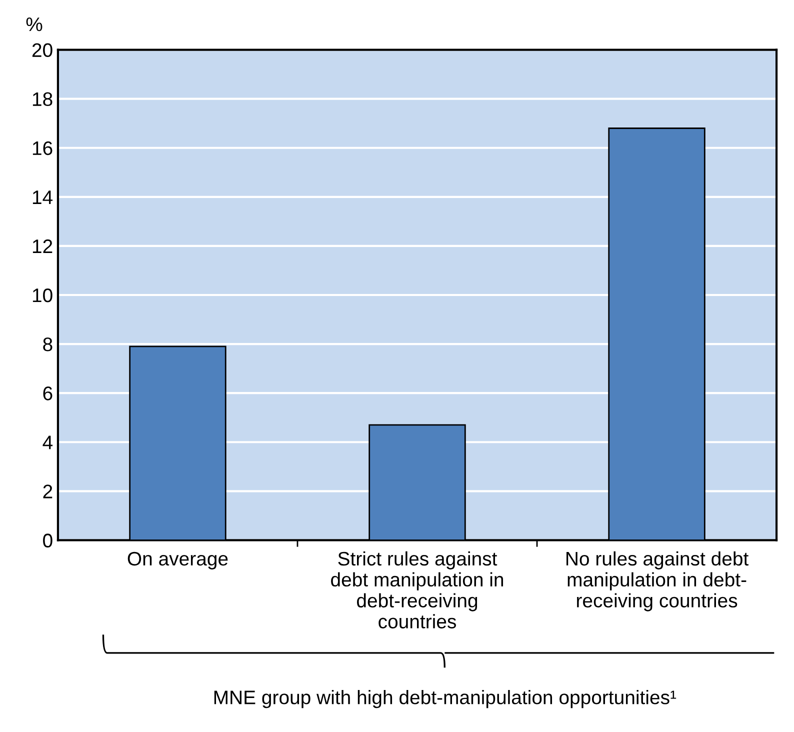 Image resolution: width=794 pixels, height=732 pixels. Describe the element at coordinates (178, 561) in the screenshot. I see `x-tick-label: On average` at that location.